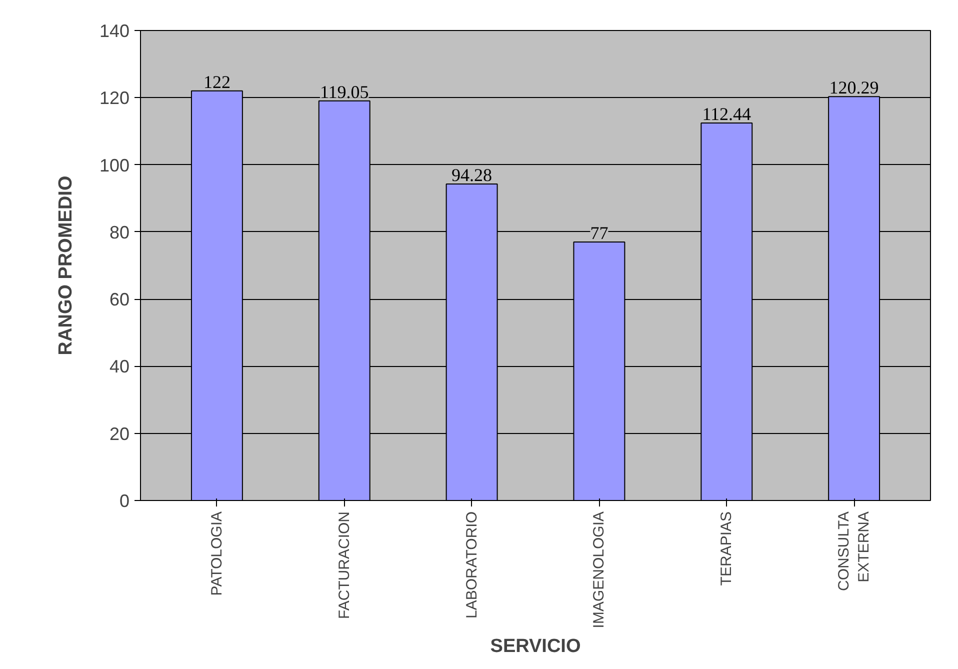 The width and height of the screenshot is (958, 669). I want to click on y-axis-title: RANGO PROMEDIO, so click(65, 266).